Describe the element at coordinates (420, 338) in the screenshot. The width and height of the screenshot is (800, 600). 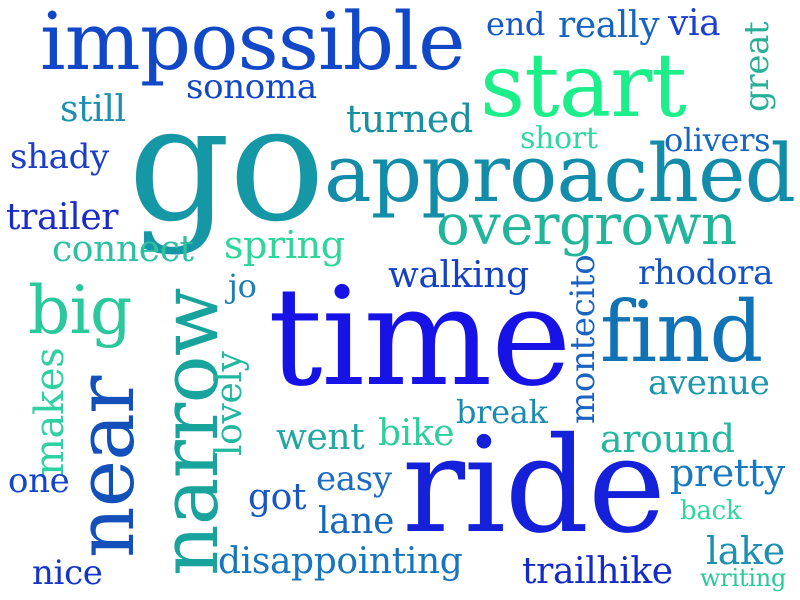
I see `word-time: time` at that location.